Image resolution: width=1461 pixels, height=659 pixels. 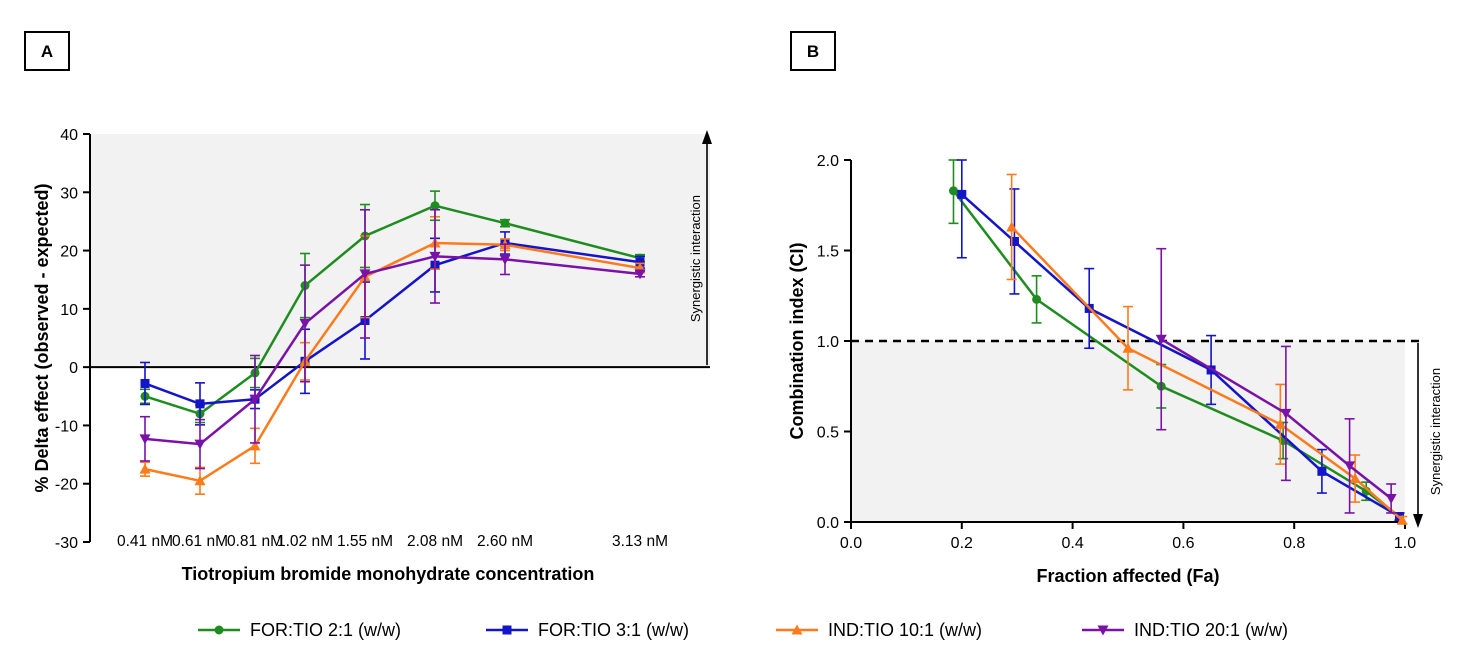 I want to click on x-tick-label-b-0-4: 0.4, so click(x=1072, y=543).